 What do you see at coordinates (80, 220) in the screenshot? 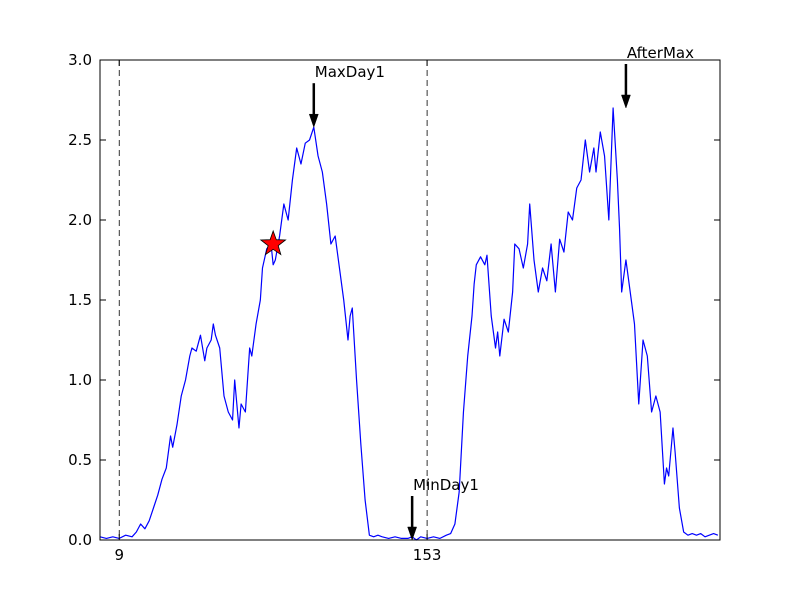
I see `ytick-label-4: 2.0` at bounding box center [80, 220].